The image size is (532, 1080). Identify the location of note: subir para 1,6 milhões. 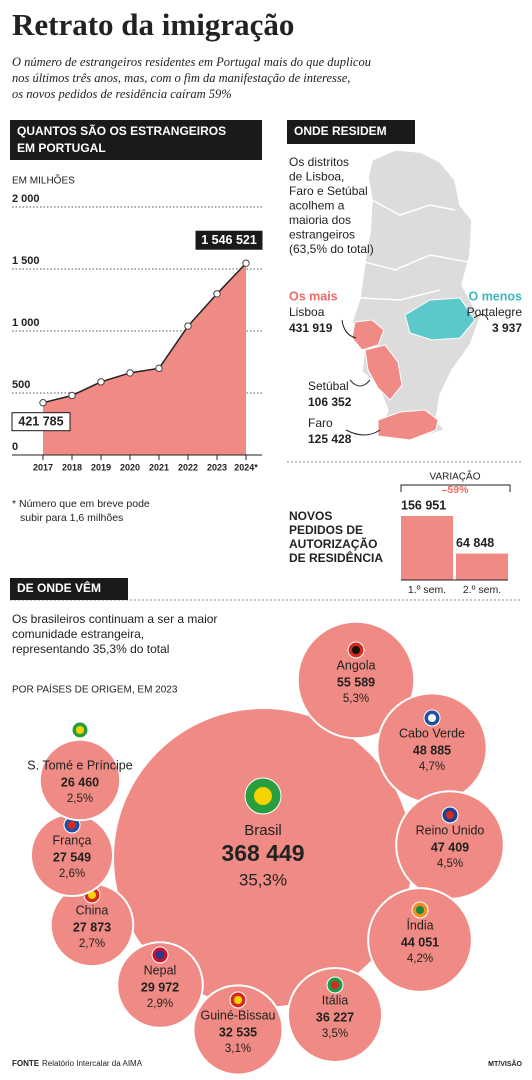
(71, 518).